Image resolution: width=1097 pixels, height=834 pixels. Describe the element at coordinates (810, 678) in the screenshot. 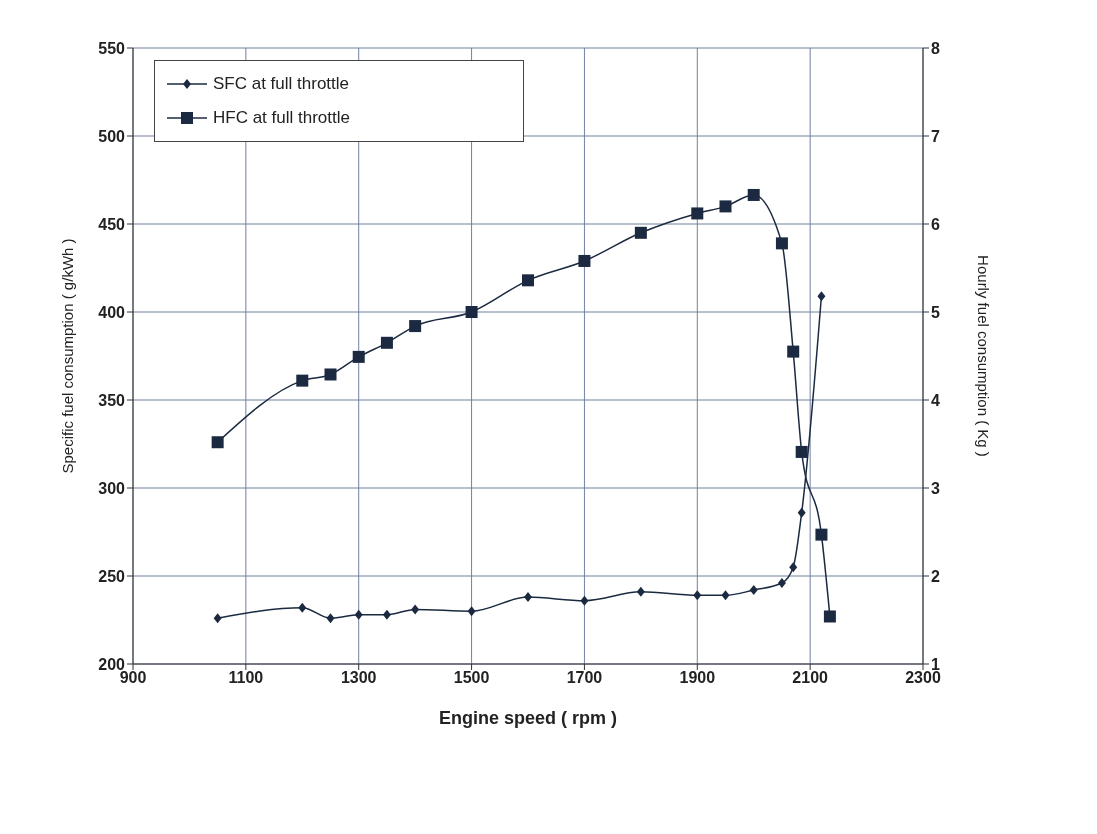

I see `x-tick-label: 2100` at that location.